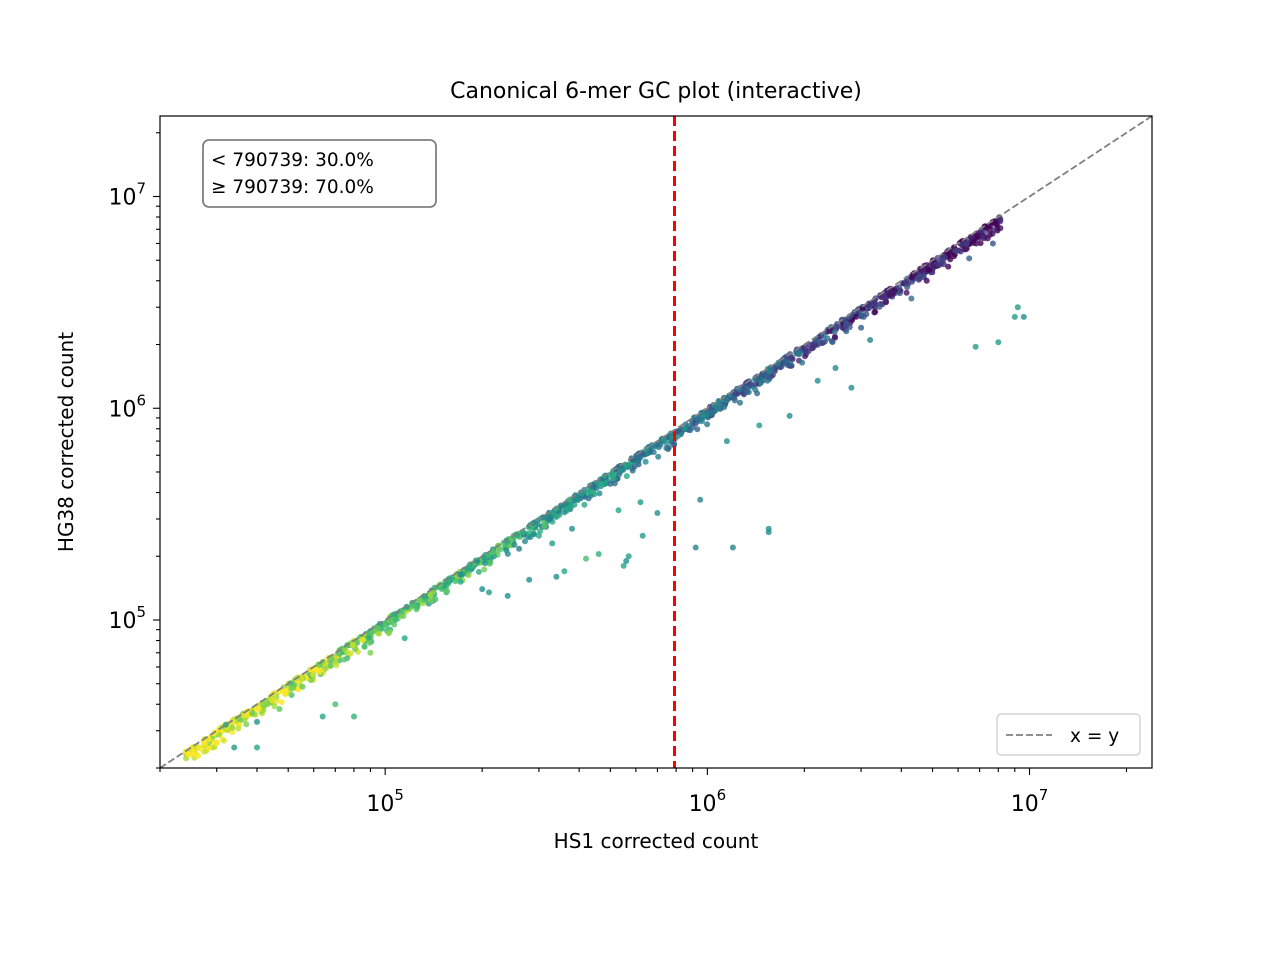  What do you see at coordinates (292, 160) in the screenshot?
I see `annotation-line-below: < 790739: 30.0%` at bounding box center [292, 160].